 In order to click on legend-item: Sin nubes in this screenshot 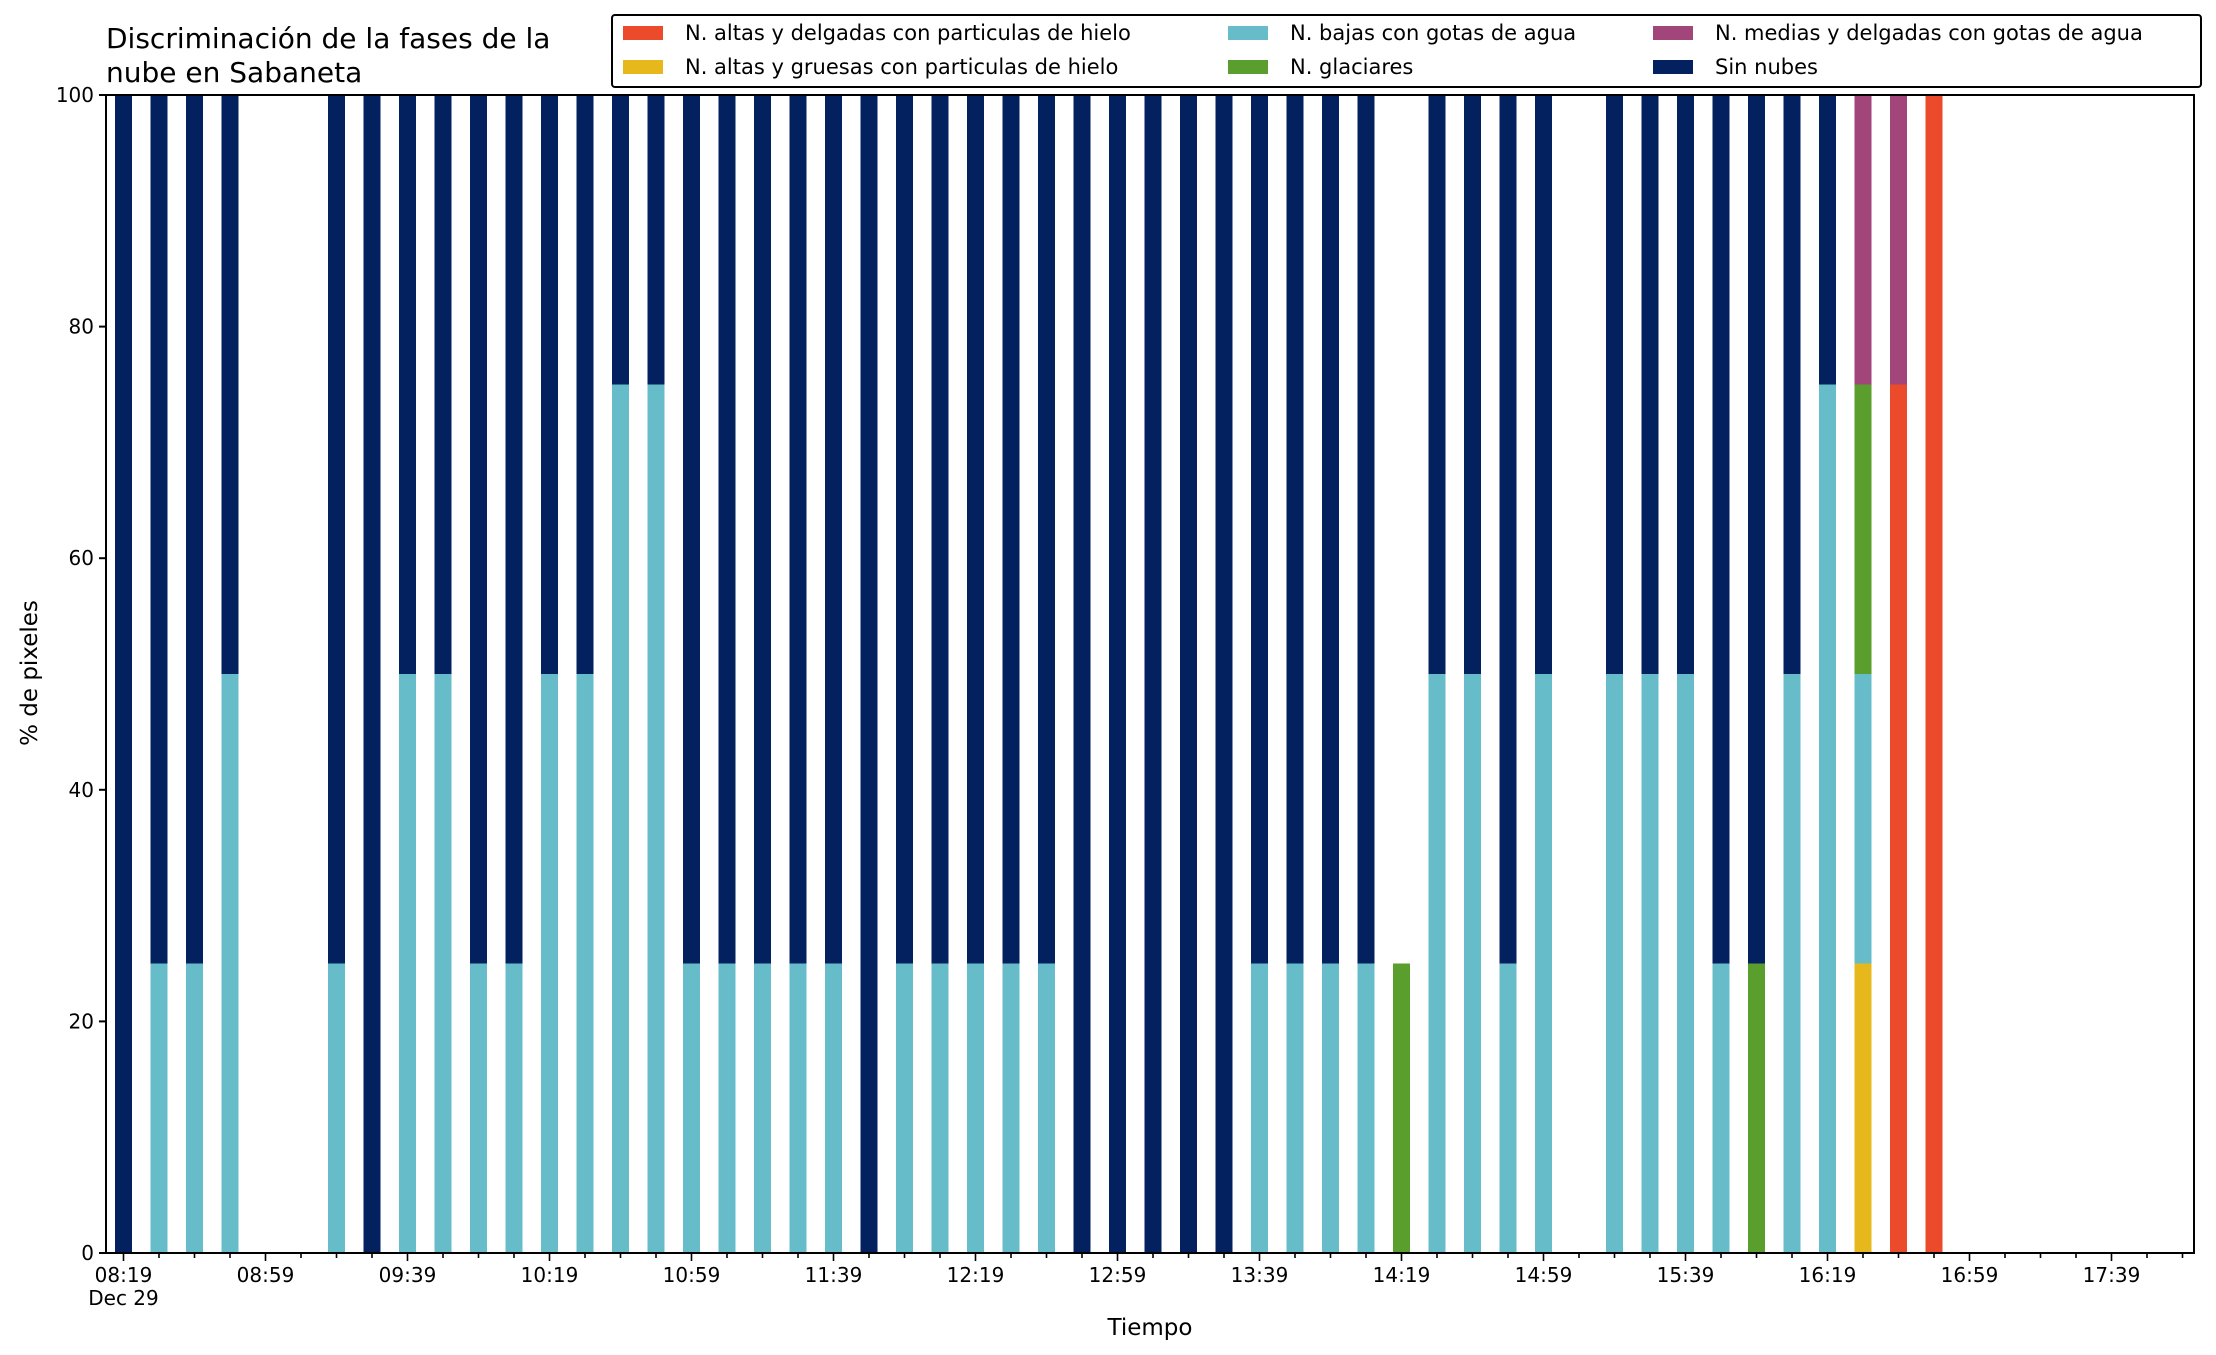, I will do `click(1735, 67)`.